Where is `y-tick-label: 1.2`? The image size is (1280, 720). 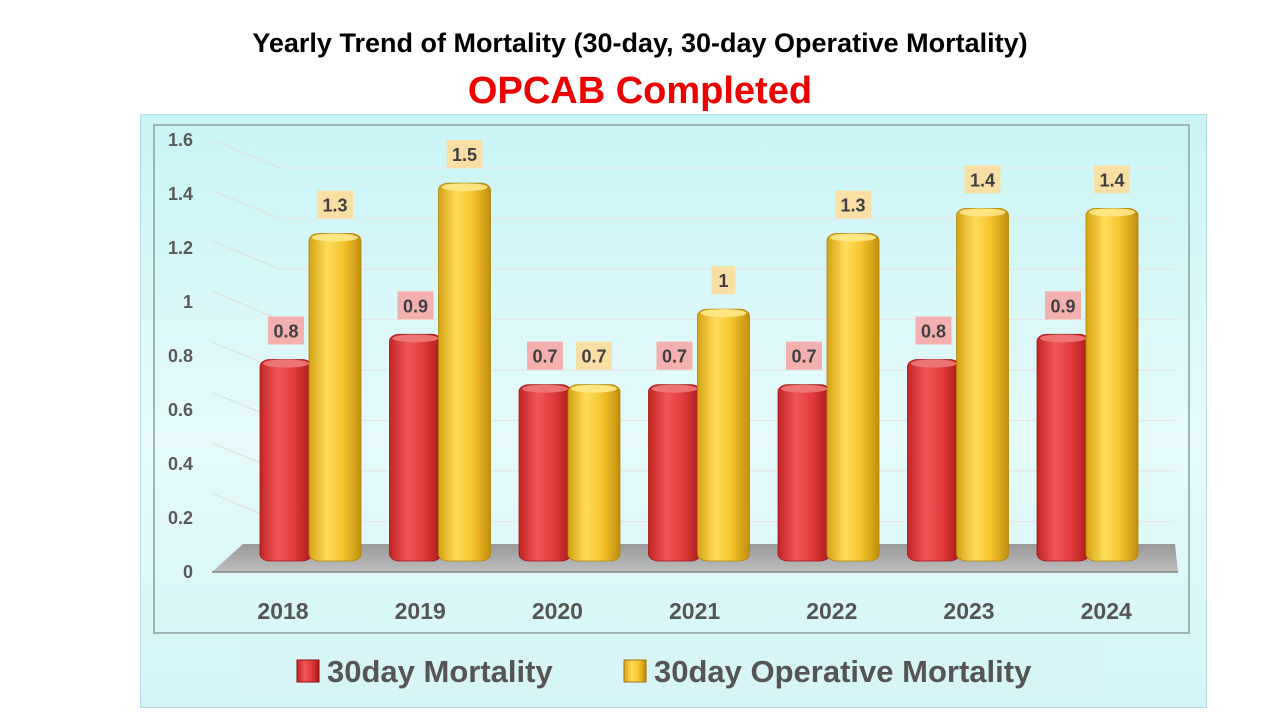 y-tick-label: 1.2 is located at coordinates (180, 248).